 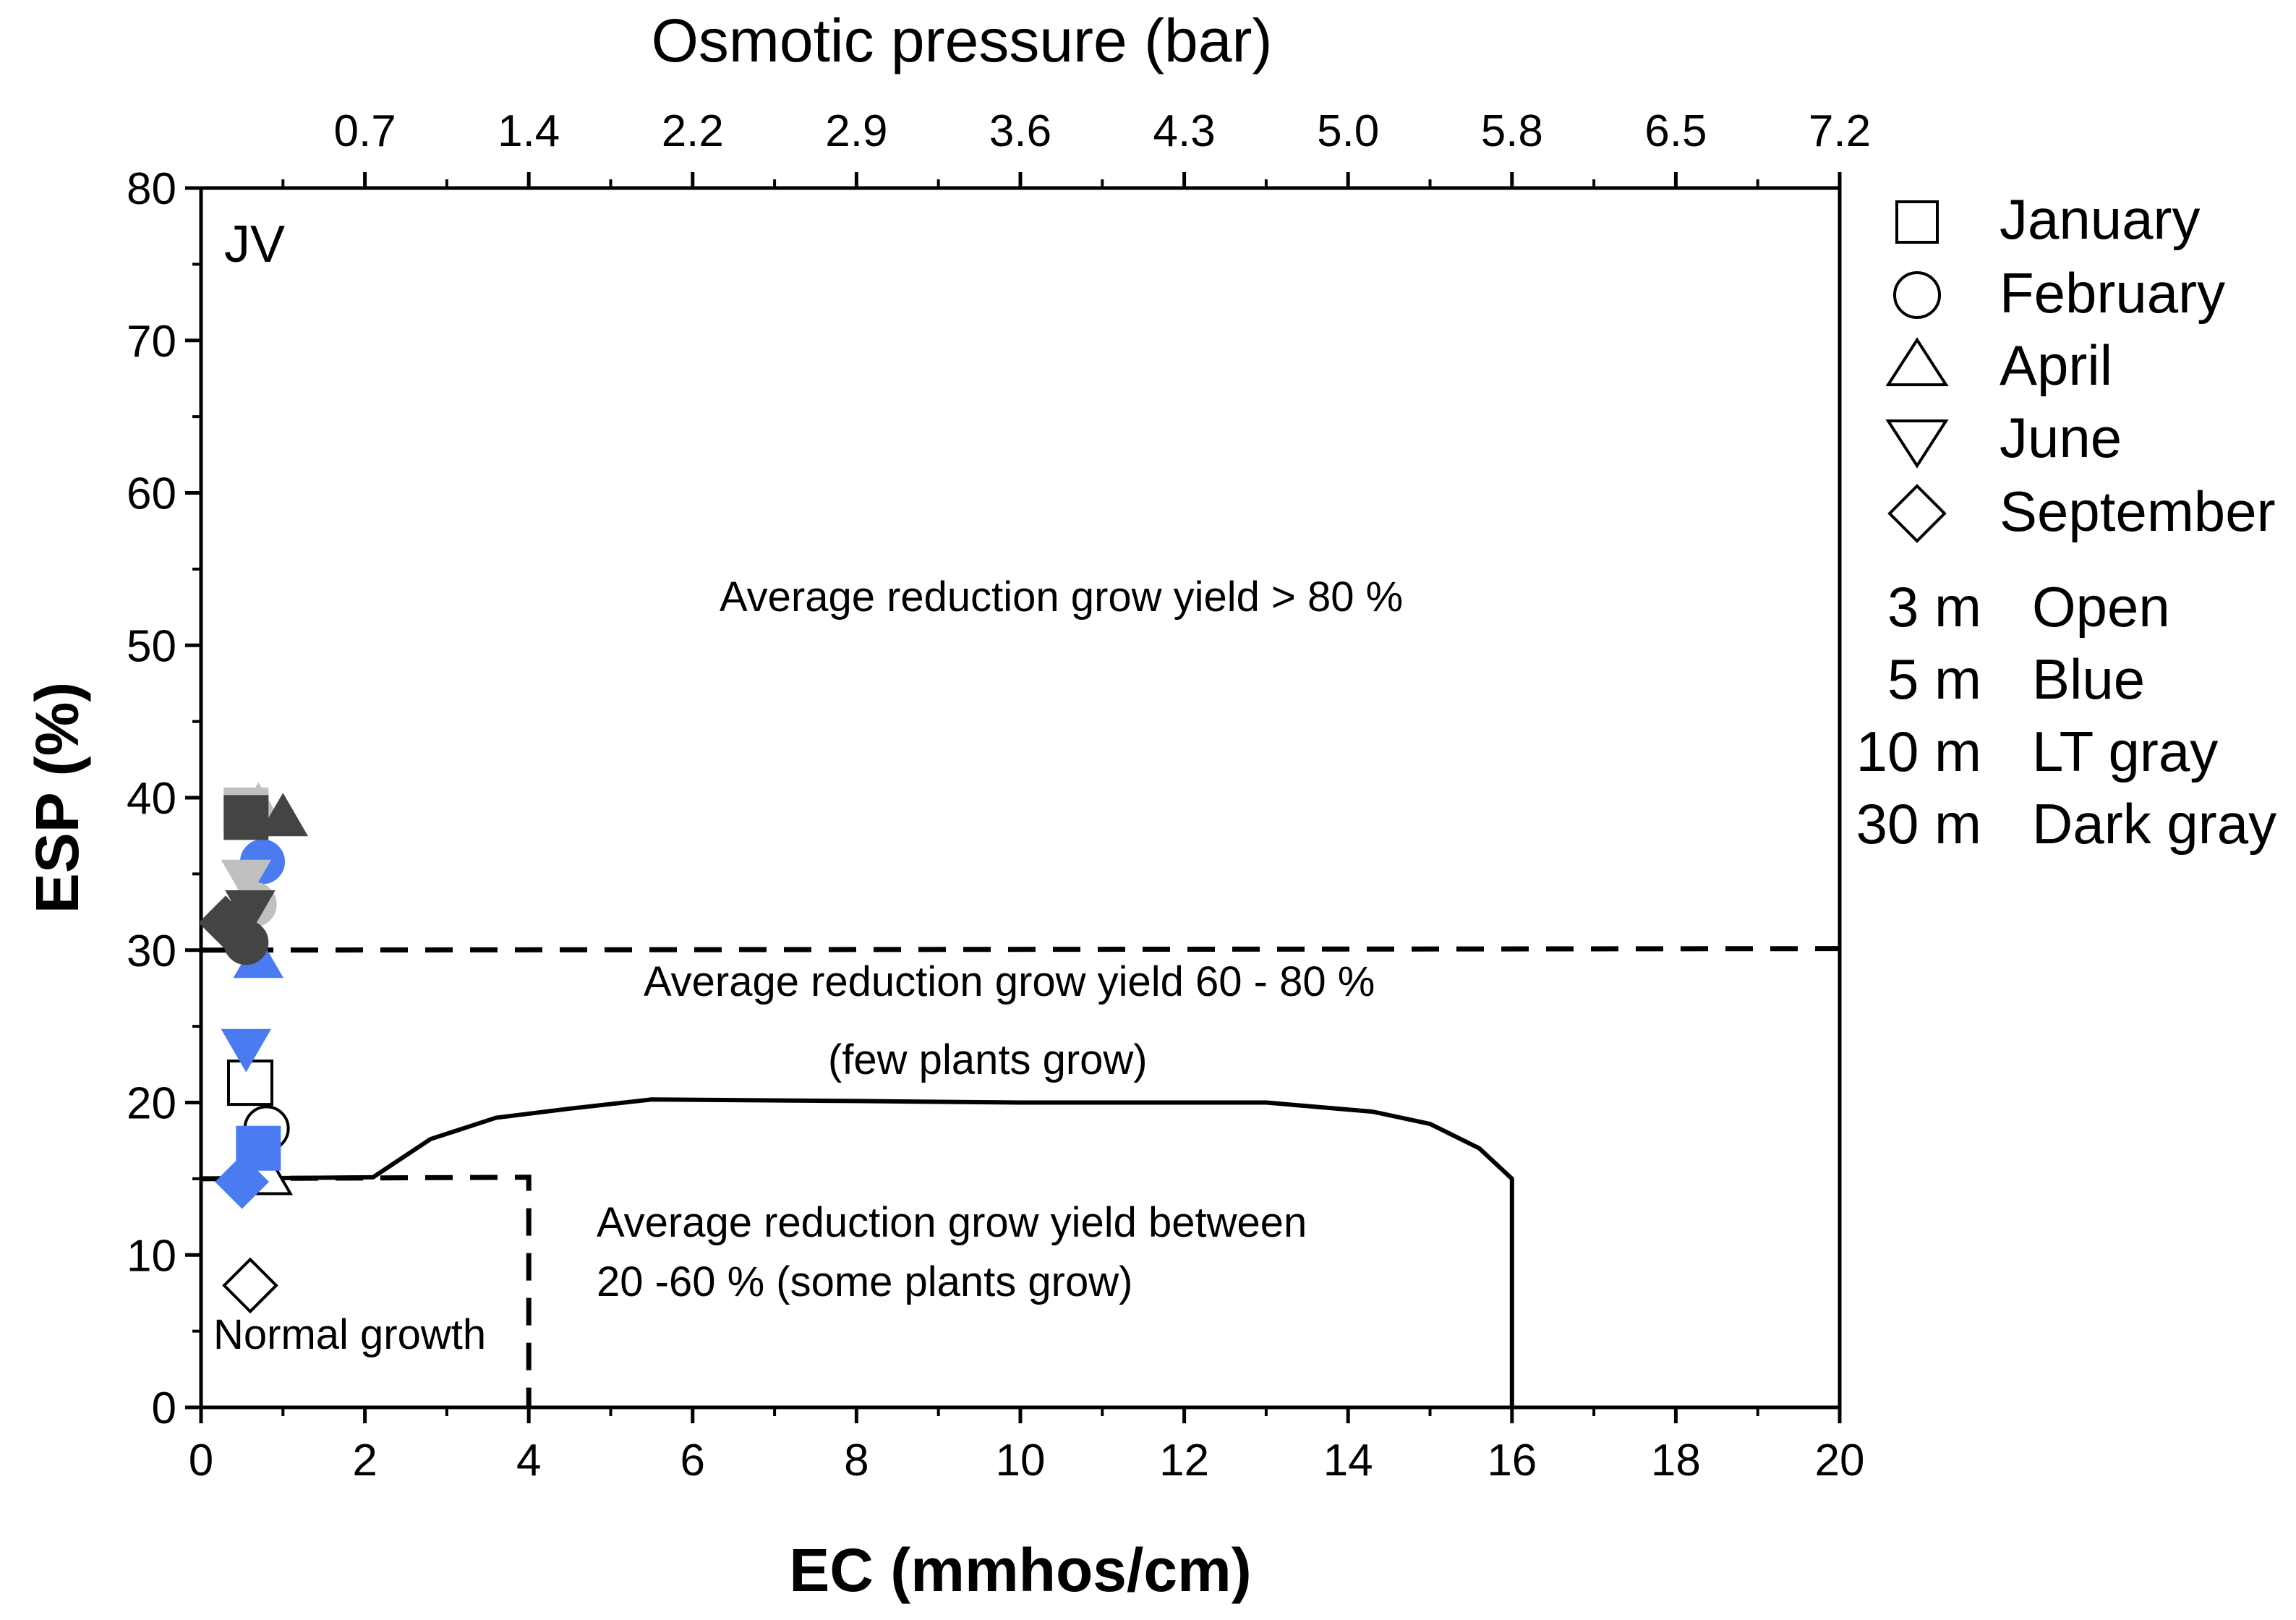 I want to click on y-tick-label: 40, so click(x=151, y=799).